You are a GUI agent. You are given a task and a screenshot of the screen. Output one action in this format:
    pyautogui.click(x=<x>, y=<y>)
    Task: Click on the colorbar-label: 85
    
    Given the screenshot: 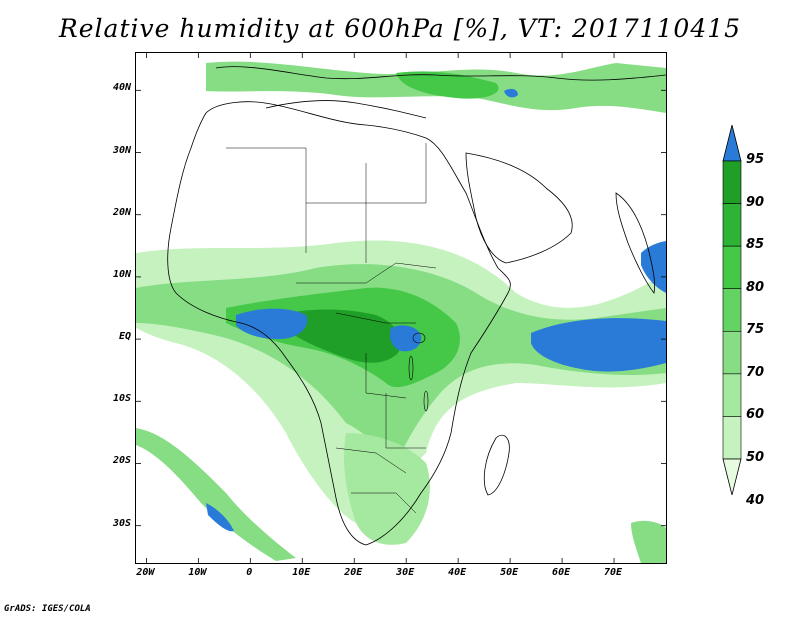 What is the action you would take?
    pyautogui.click(x=755, y=245)
    